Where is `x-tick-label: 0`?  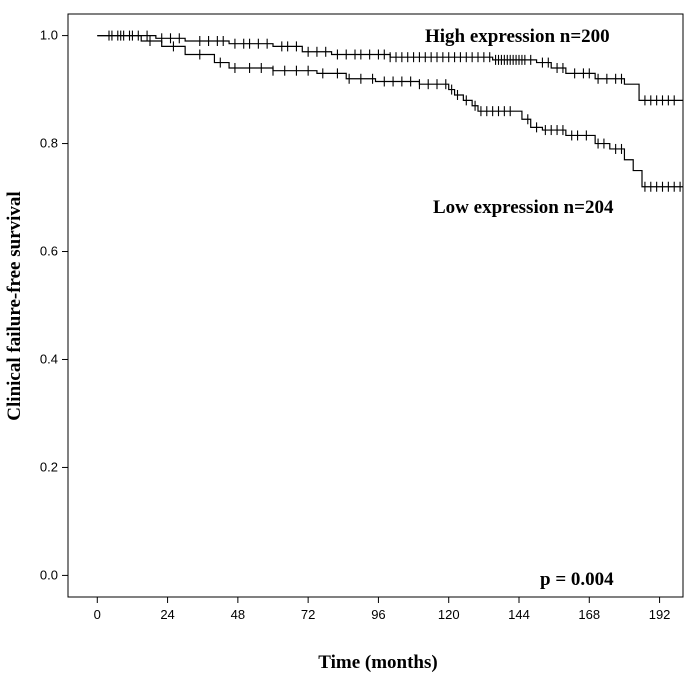
x-tick-label: 0 is located at coordinates (97, 614).